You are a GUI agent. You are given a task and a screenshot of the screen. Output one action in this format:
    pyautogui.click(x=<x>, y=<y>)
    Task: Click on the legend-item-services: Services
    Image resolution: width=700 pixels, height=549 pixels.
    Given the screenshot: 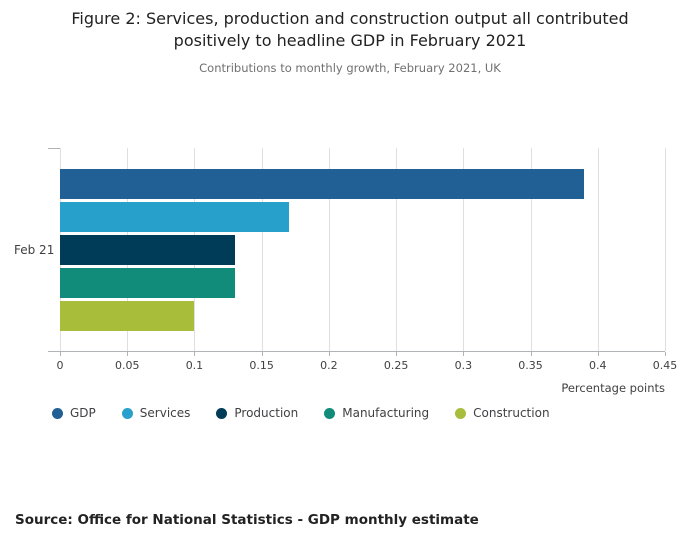 What is the action you would take?
    pyautogui.click(x=156, y=413)
    